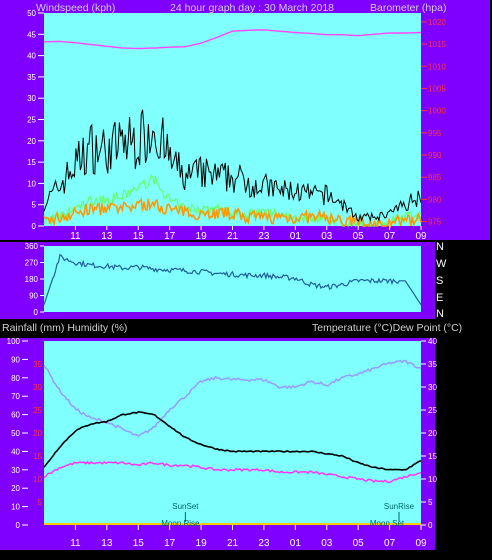  What do you see at coordinates (33, 296) in the screenshot?
I see `direction-tick-label: 90` at bounding box center [33, 296].